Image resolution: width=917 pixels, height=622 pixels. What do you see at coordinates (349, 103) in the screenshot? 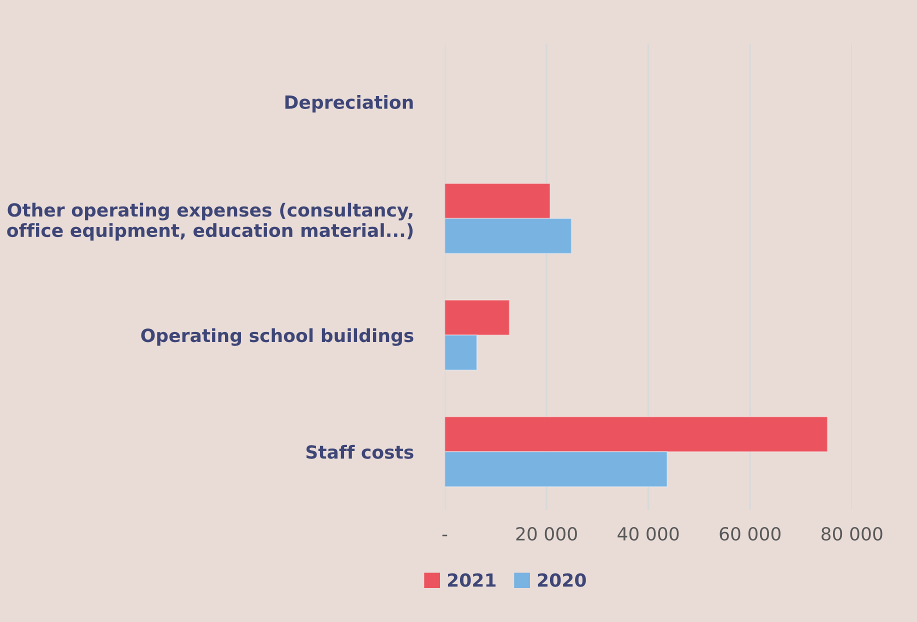
I see `y-tick-label: Depreciation` at bounding box center [349, 103].